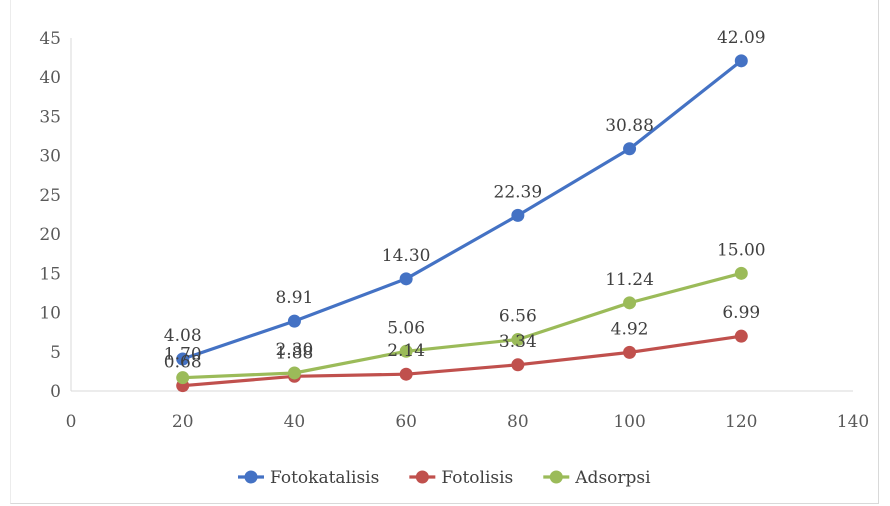 This screenshot has width=890, height=506. I want to click on y-tick-label: 0, so click(55, 392).